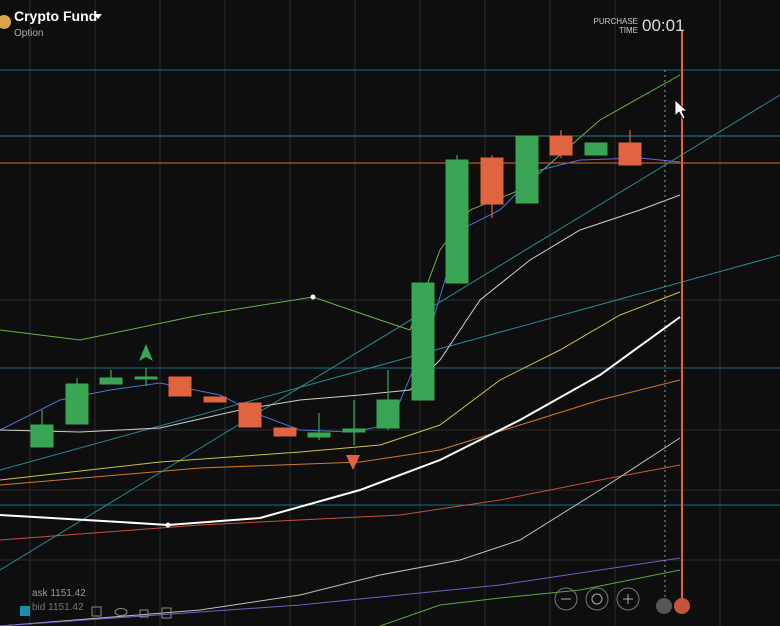 The image size is (780, 626). I want to click on up-arrow, so click(146, 352).